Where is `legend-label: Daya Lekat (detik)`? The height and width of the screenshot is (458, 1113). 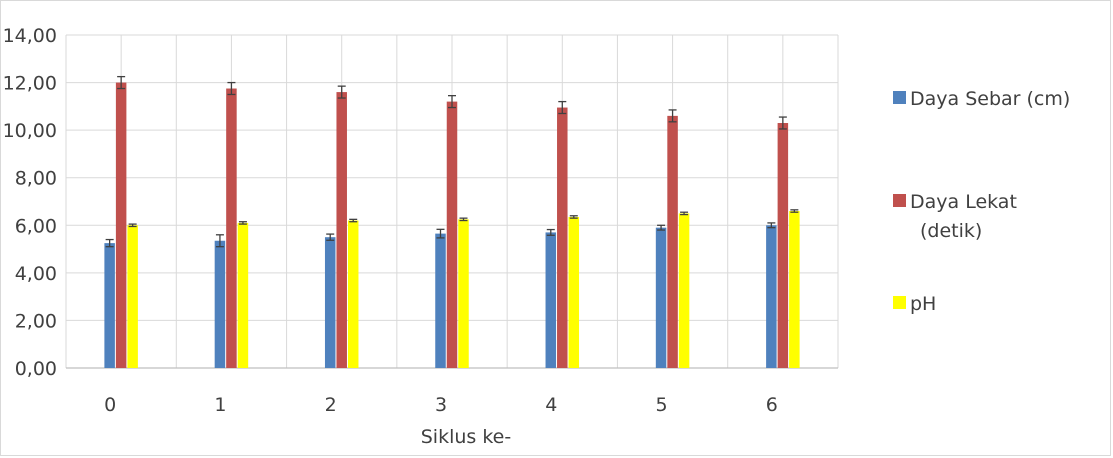
legend-label: Daya Lekat (detik) is located at coordinates (963, 216).